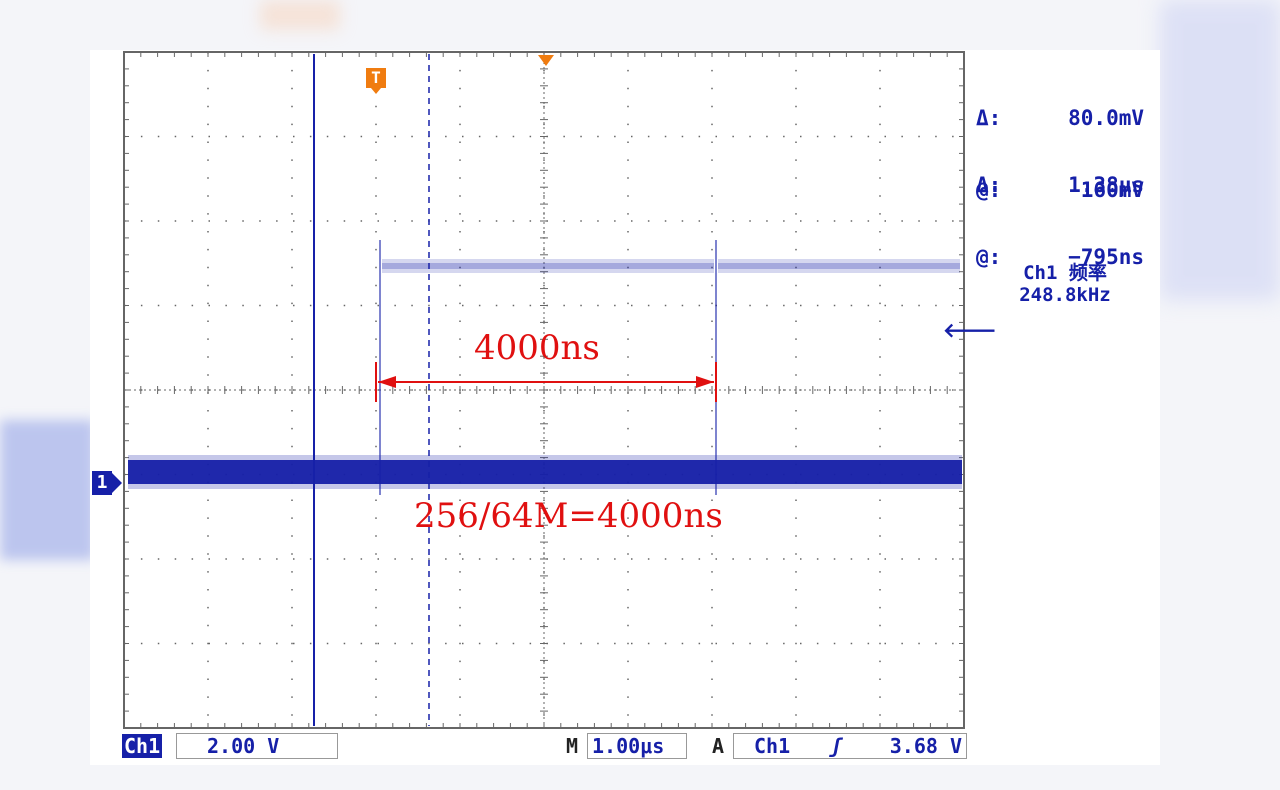  I want to click on volts-per-div: 2.00 V, so click(257, 746).